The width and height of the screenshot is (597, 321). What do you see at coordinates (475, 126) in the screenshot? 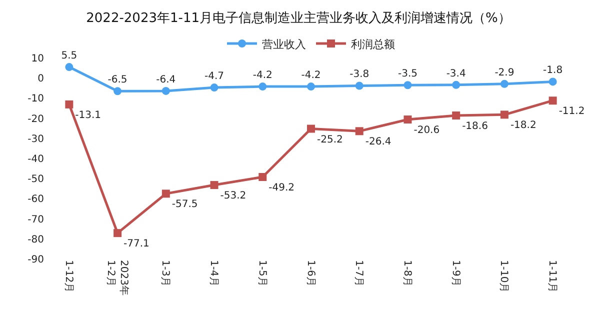
I see `data-label: -18.6` at bounding box center [475, 126].